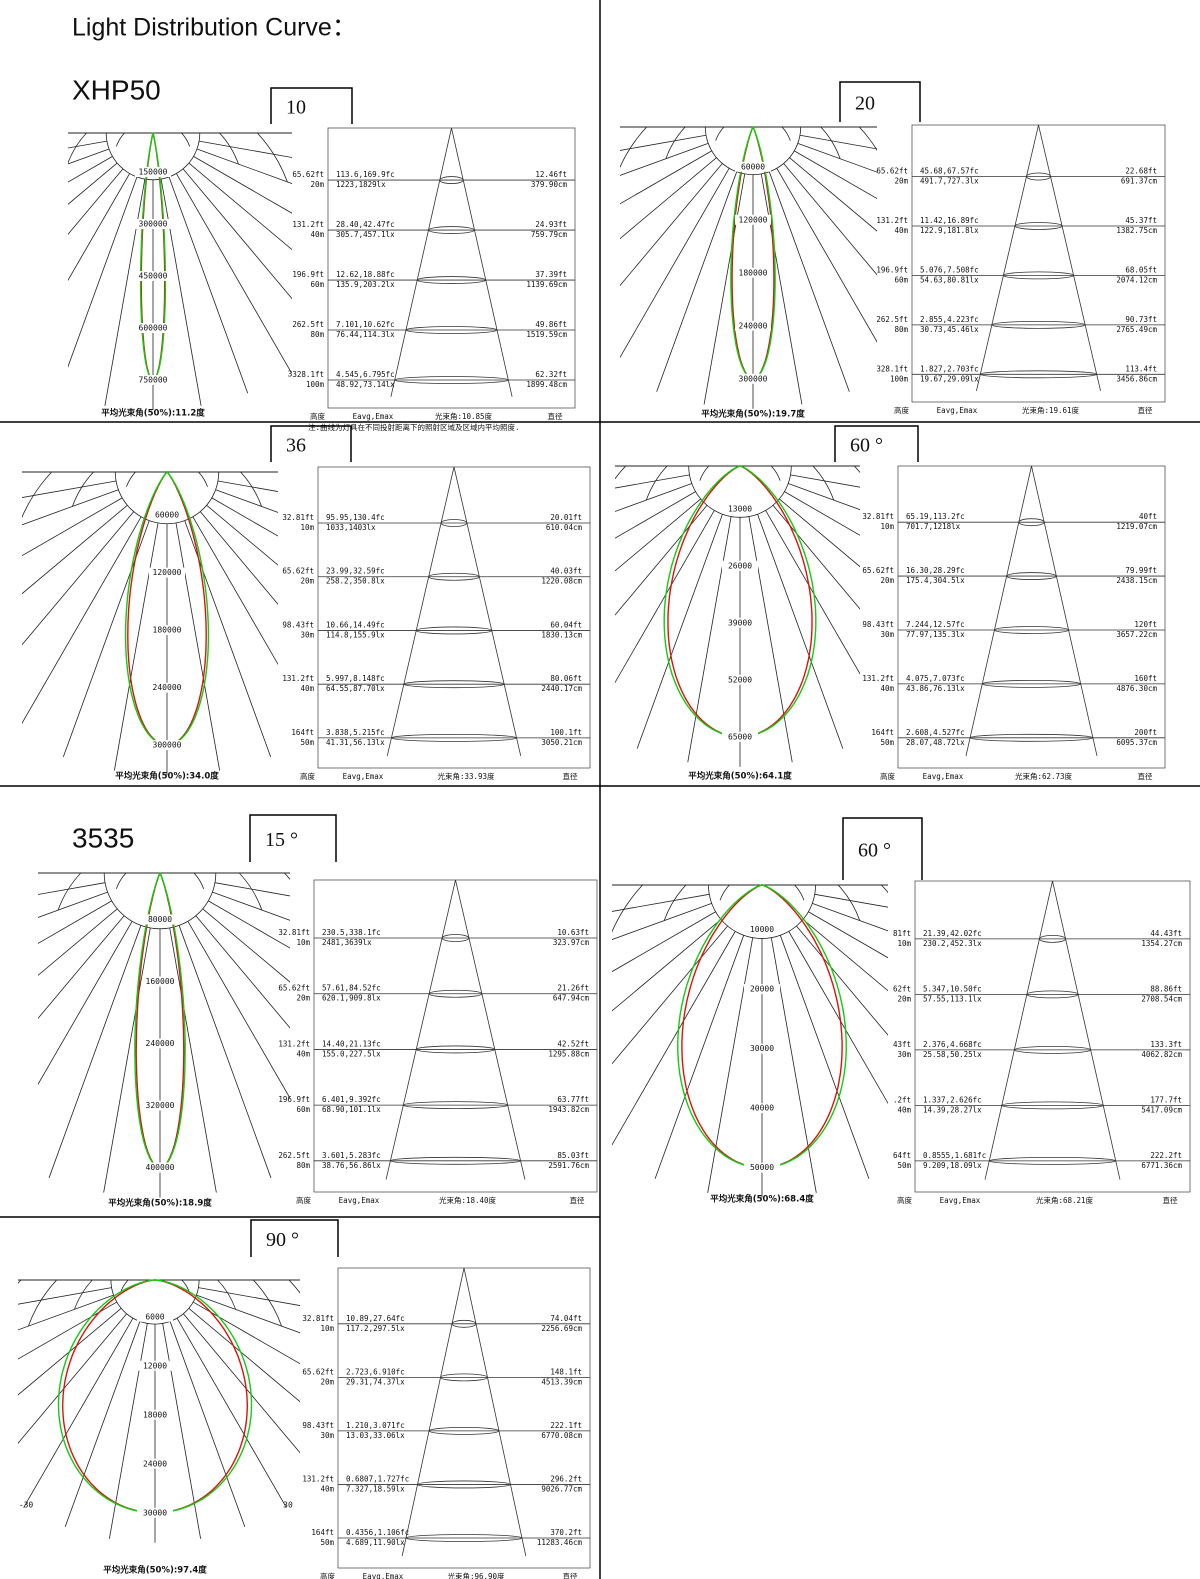 This screenshot has width=1200, height=1579. What do you see at coordinates (294, 932) in the screenshot?
I see `height-ft: 32.81ft` at bounding box center [294, 932].